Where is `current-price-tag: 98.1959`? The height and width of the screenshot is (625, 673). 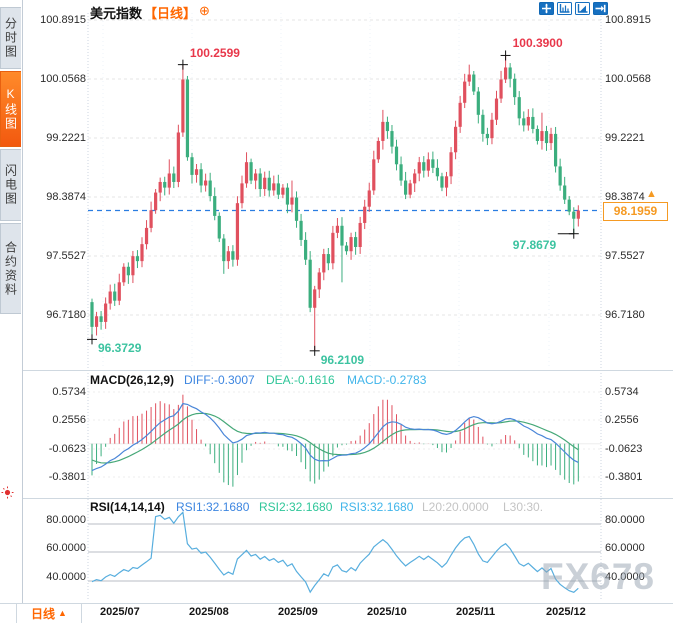
current-price-tag: 98.1959 is located at coordinates (635, 211).